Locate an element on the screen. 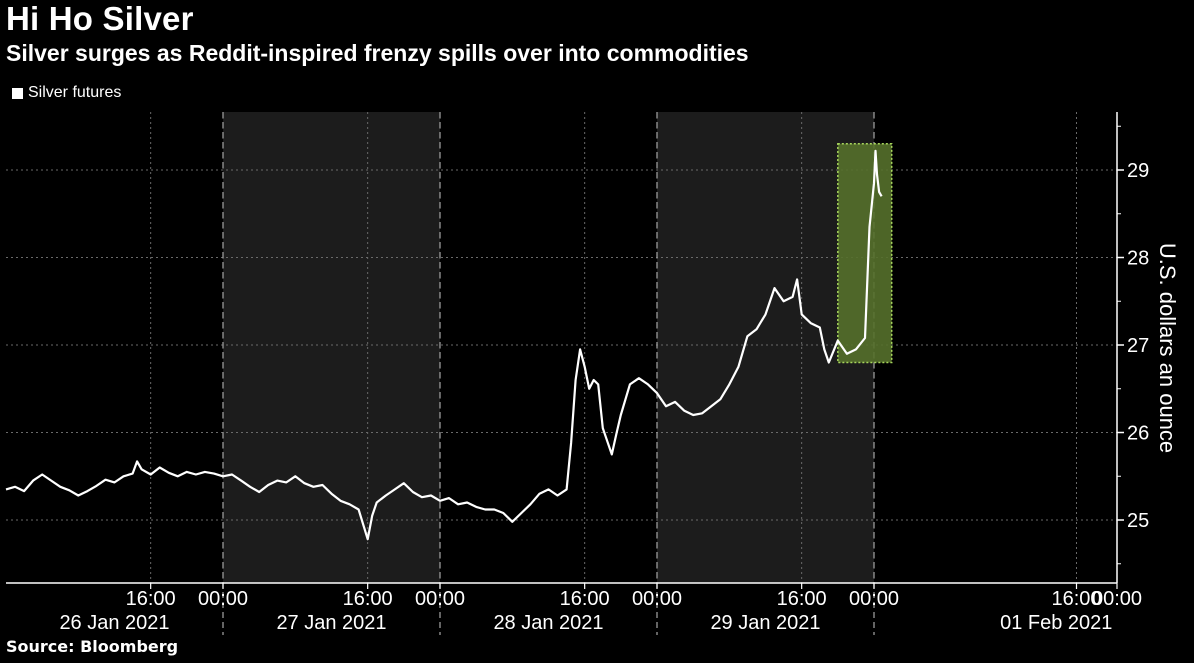 This screenshot has width=1194, height=663. x-tick-label-2: 00:00 is located at coordinates (223, 599).